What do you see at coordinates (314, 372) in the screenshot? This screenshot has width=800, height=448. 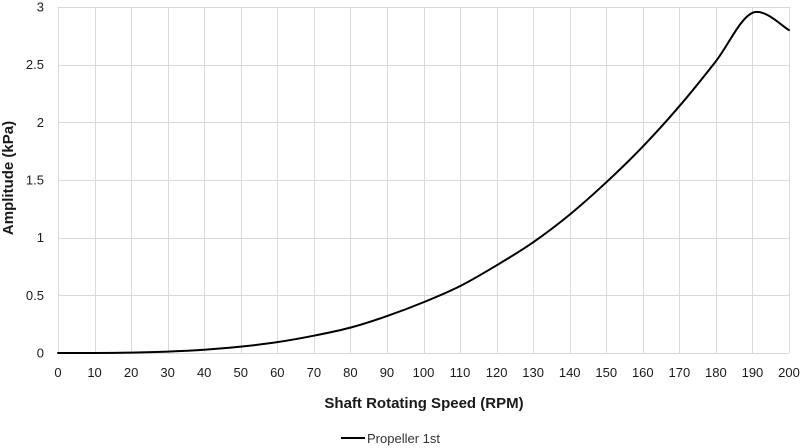 I see `x-tick-label: 70` at bounding box center [314, 372].